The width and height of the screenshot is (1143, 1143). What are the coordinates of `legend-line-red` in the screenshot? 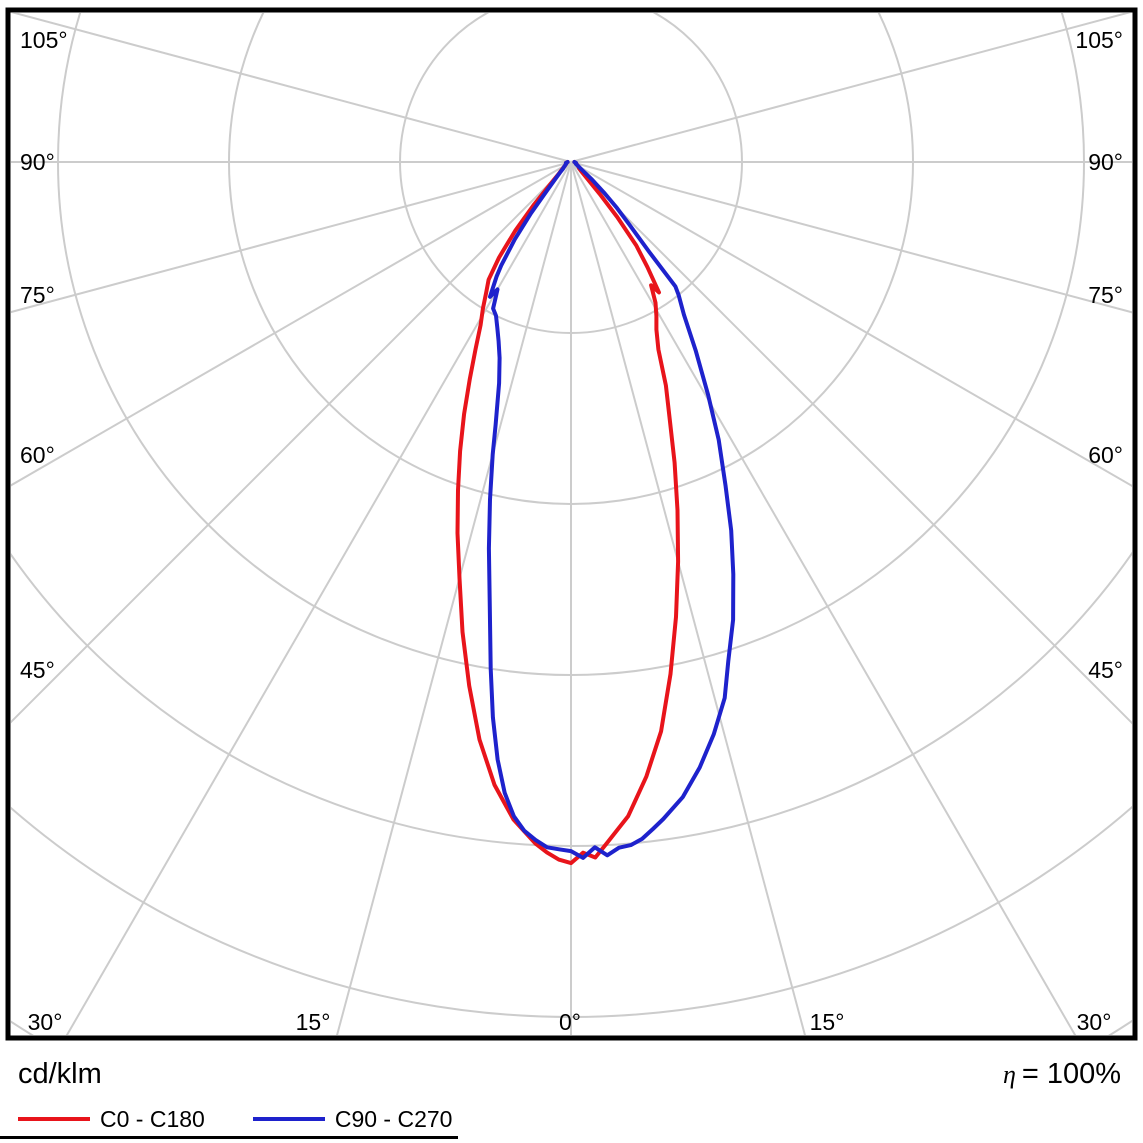 It's located at (54, 1119).